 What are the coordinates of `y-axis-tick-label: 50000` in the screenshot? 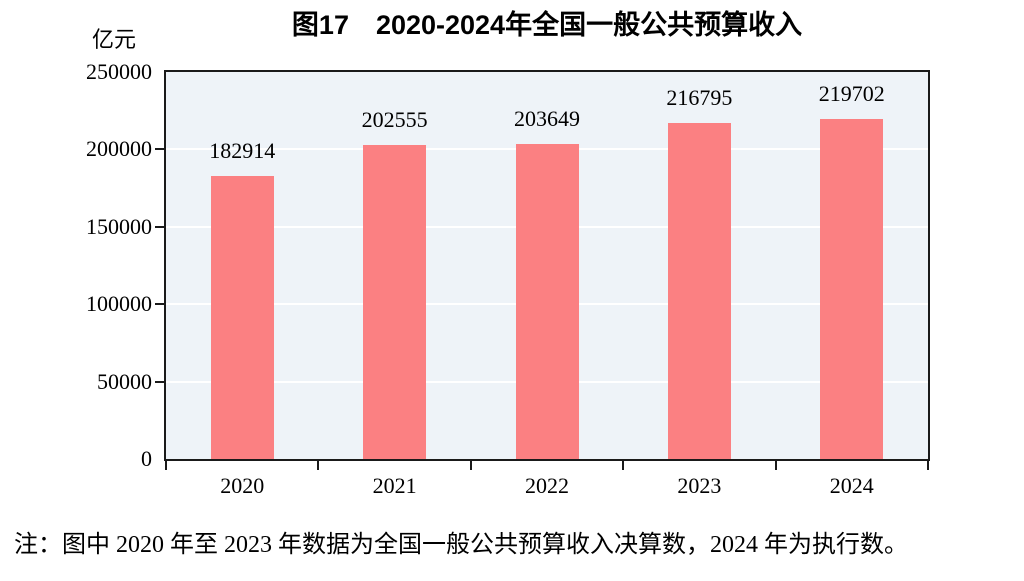 It's located at (124, 381).